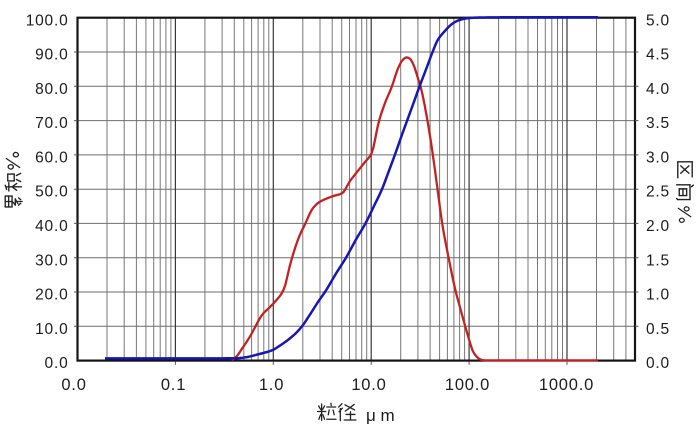 This screenshot has height=434, width=700. What do you see at coordinates (51, 192) in the screenshot?
I see `svg-text: 50.0` at bounding box center [51, 192].